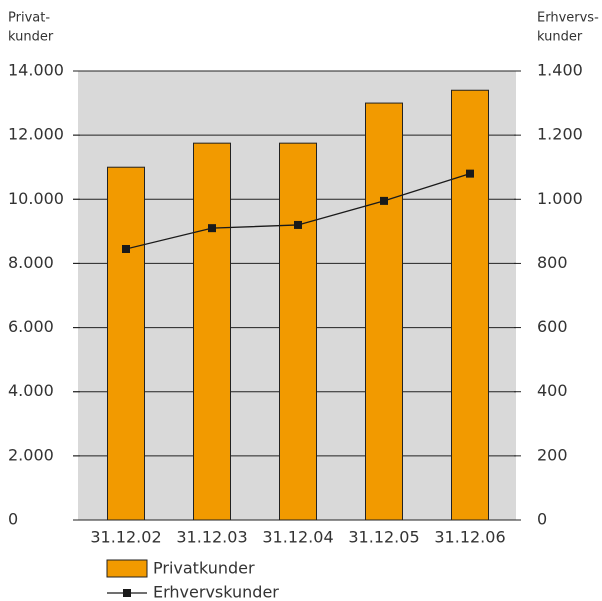 This screenshot has width=602, height=601. I want to click on y-tick-label: 8.000, so click(31, 262).